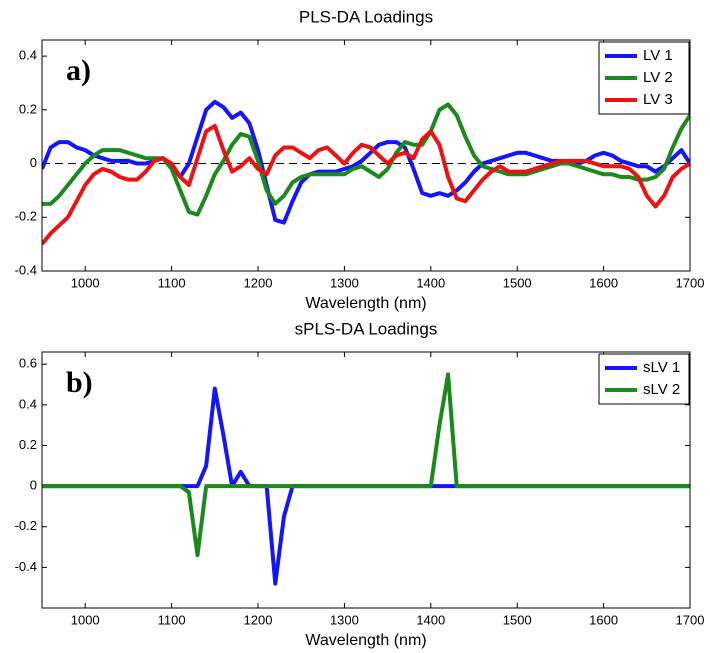 The height and width of the screenshot is (653, 710). I want to click on legend-label: sLV 2, so click(661, 389).